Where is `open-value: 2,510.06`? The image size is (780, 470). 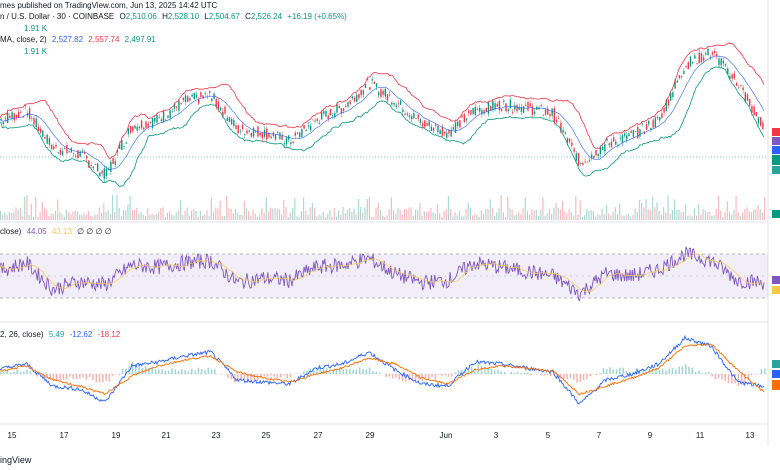 open-value: 2,510.06 is located at coordinates (141, 16).